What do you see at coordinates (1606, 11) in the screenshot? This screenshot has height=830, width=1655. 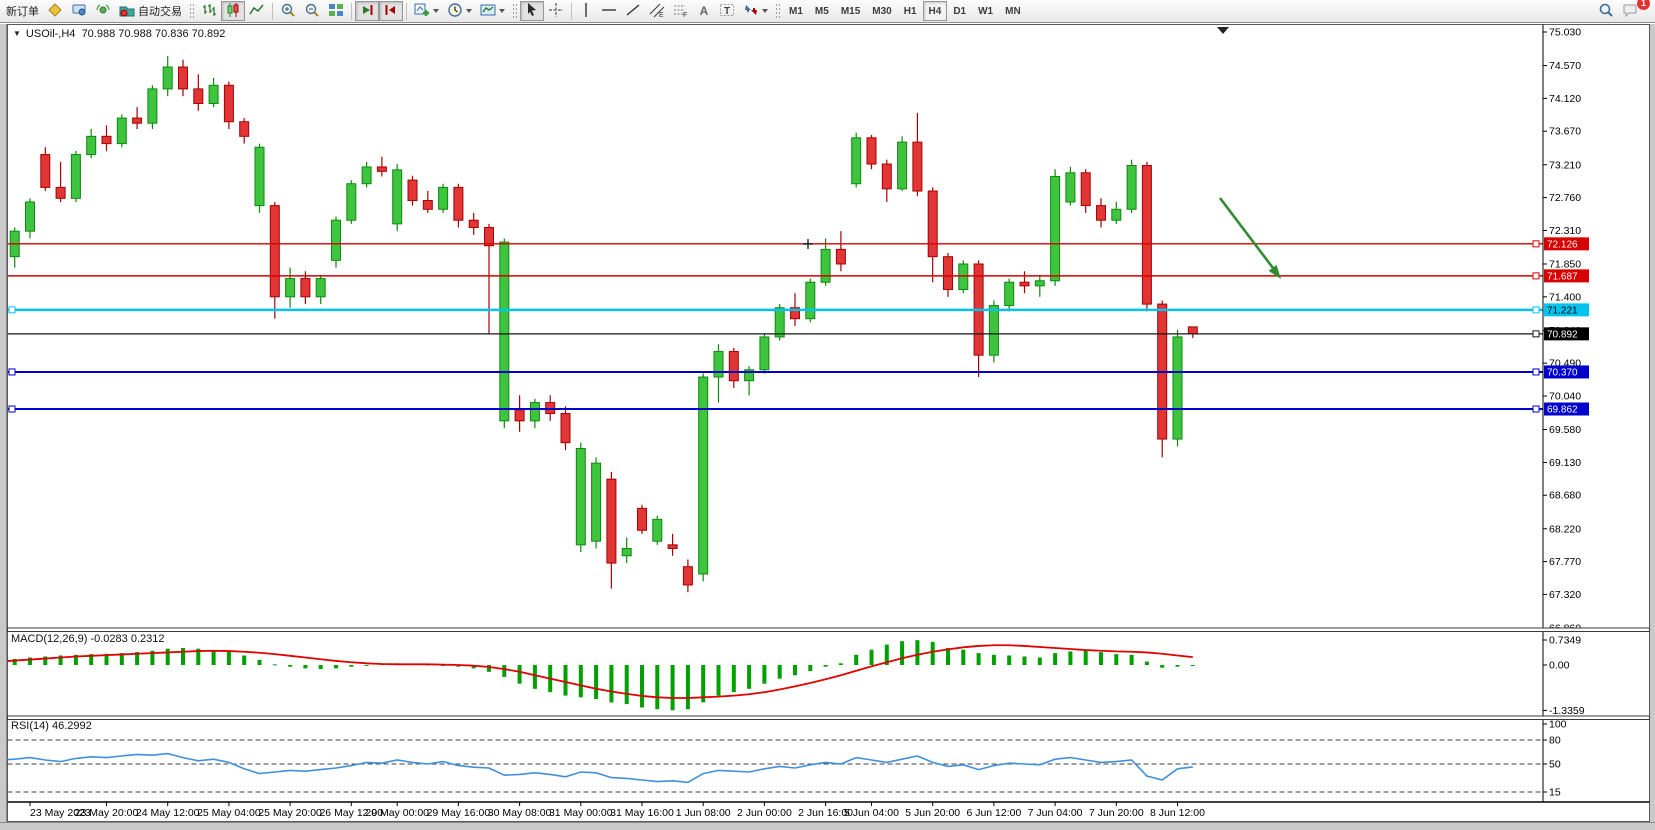 I see `search-button` at bounding box center [1606, 11].